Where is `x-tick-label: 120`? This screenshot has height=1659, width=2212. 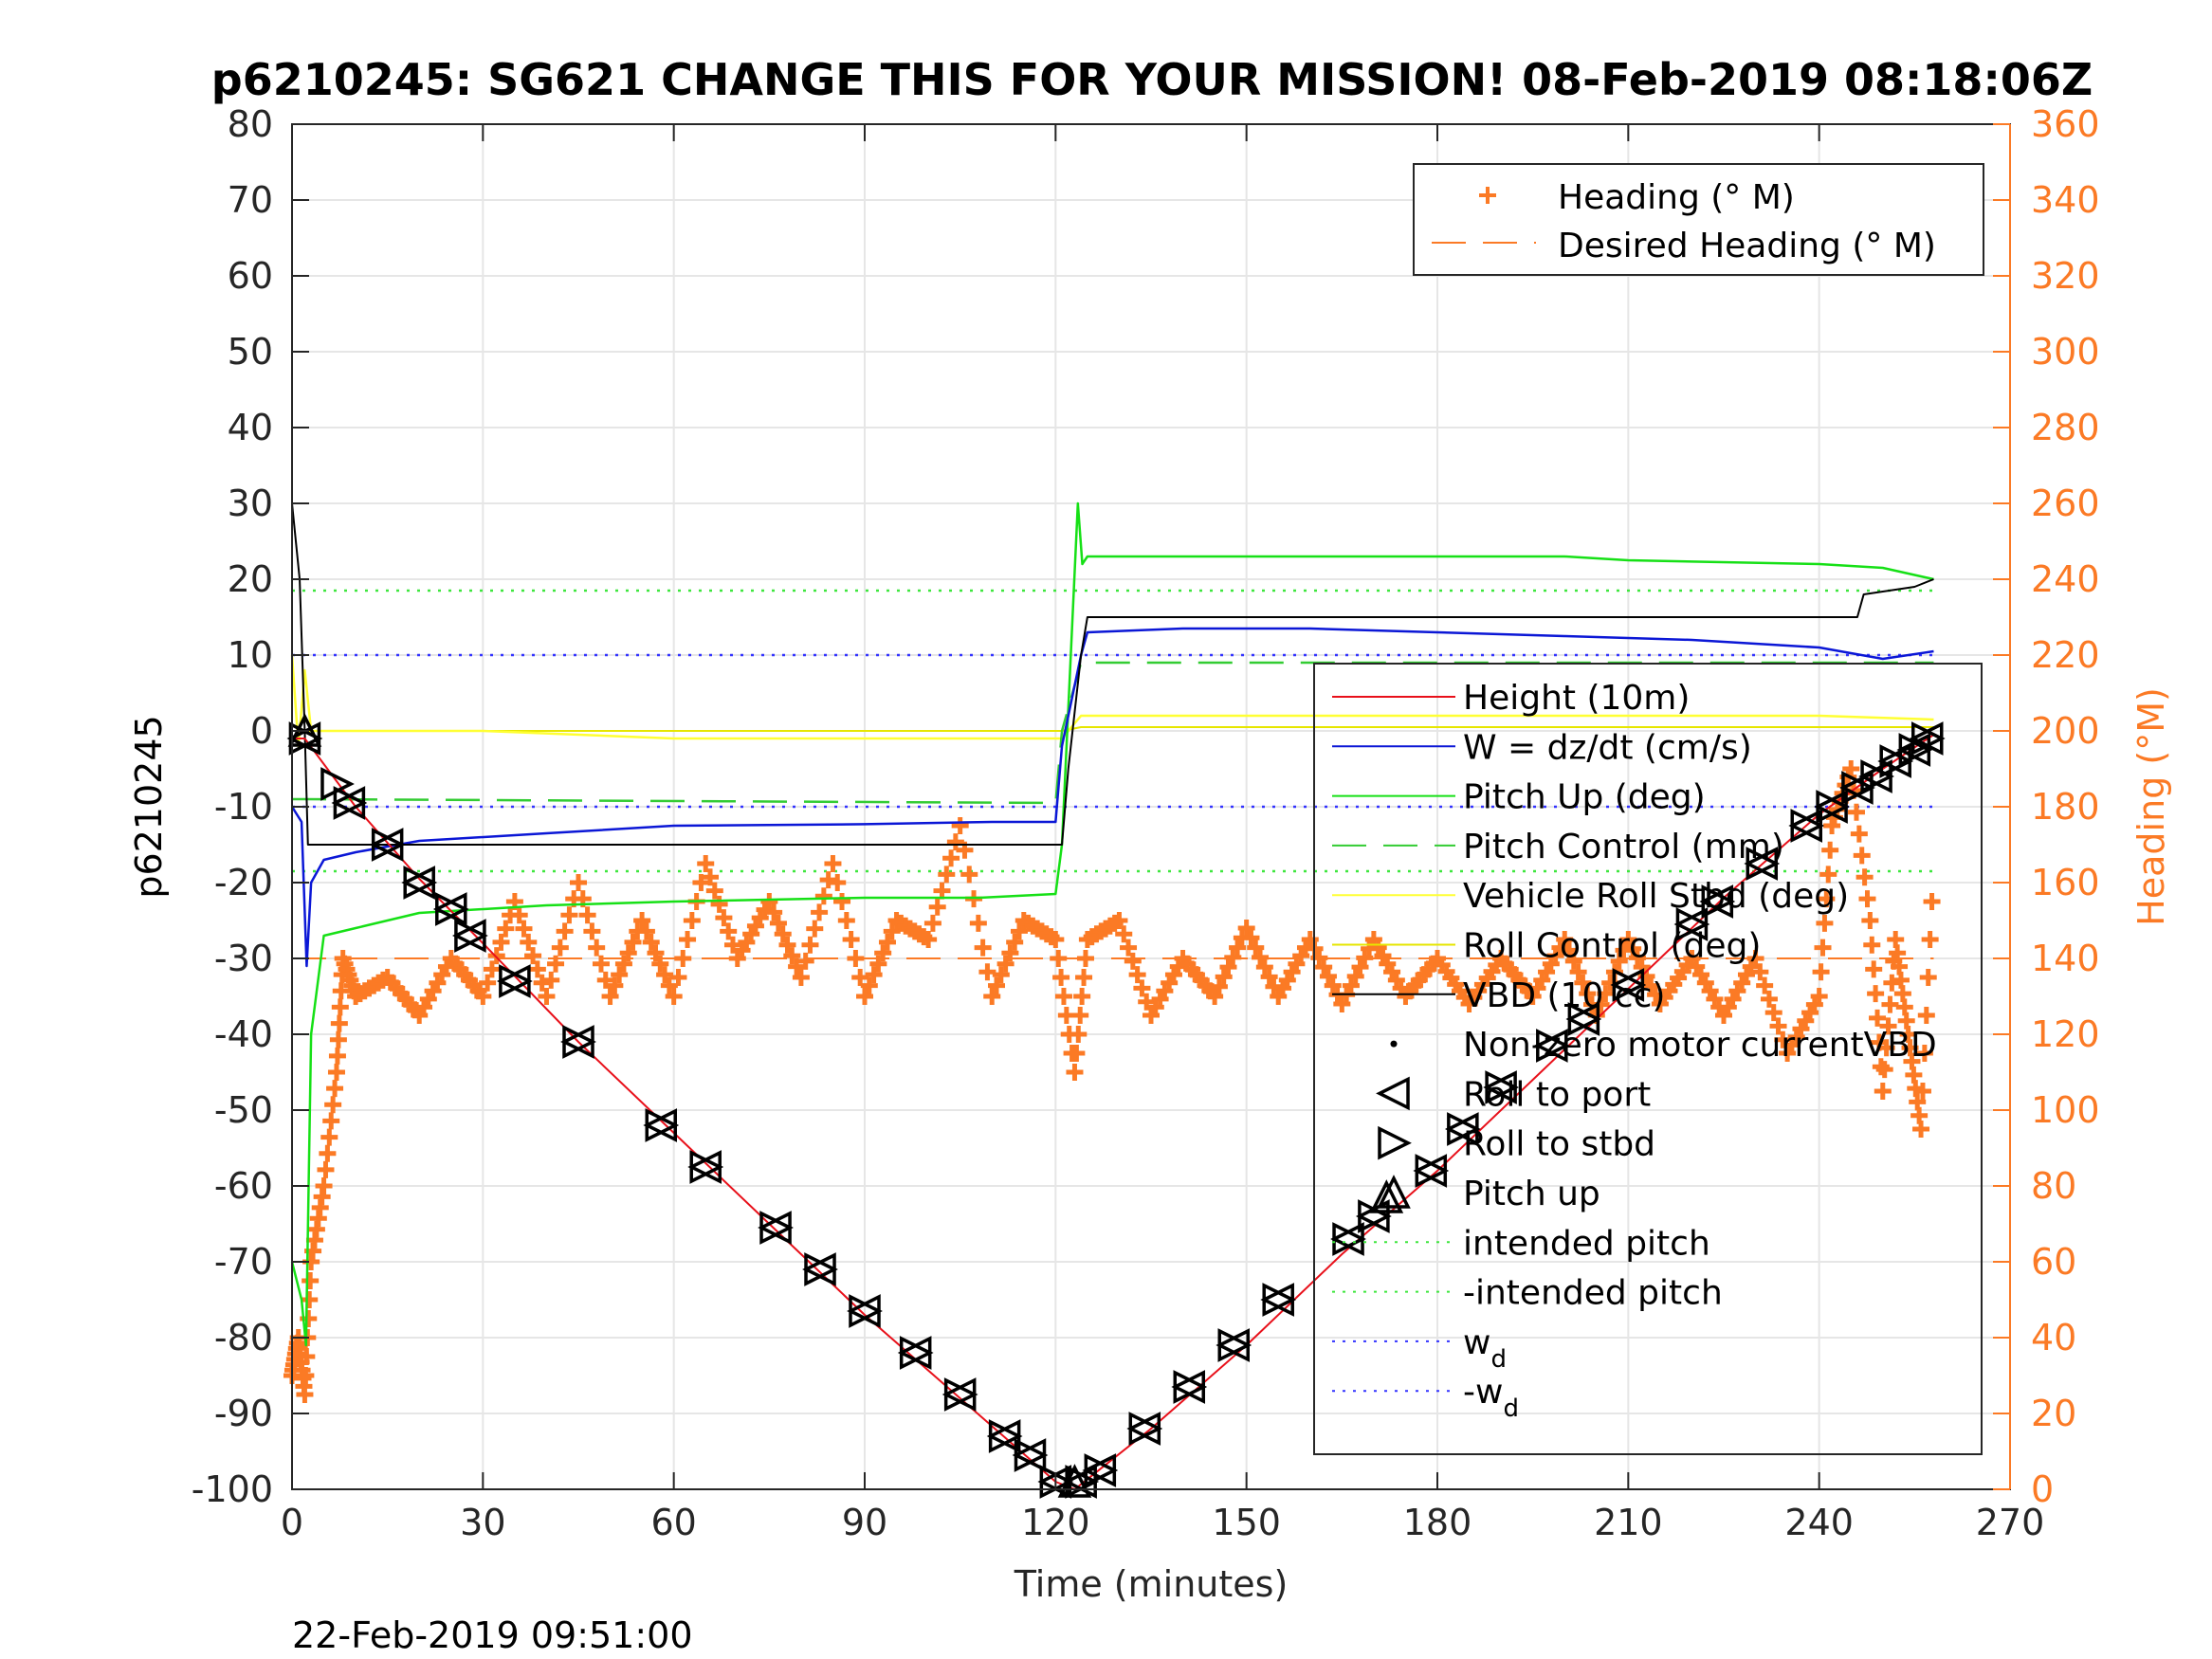
x-tick-label: 120 is located at coordinates (1055, 1522).